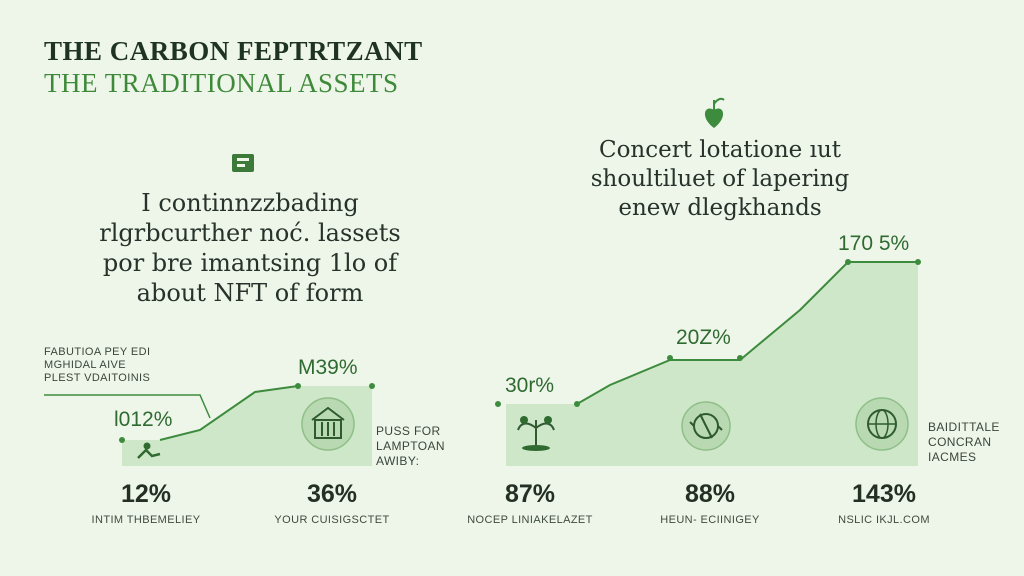  Describe the element at coordinates (143, 419) in the screenshot. I see `point-label: l012%` at that location.